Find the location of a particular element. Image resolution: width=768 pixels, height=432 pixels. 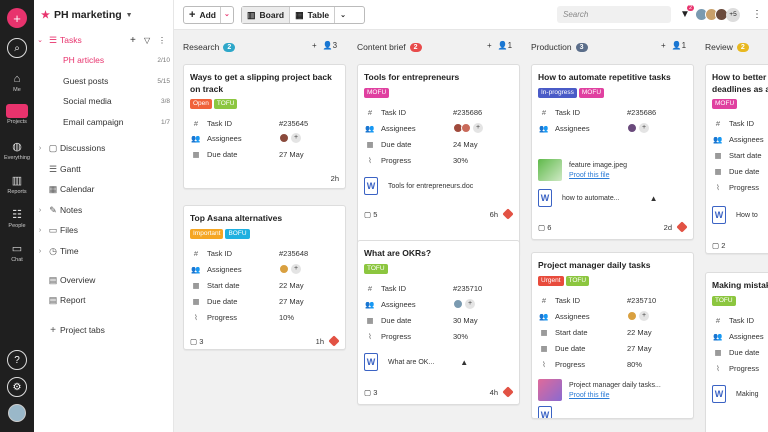

search-input: Search is located at coordinates (614, 14).